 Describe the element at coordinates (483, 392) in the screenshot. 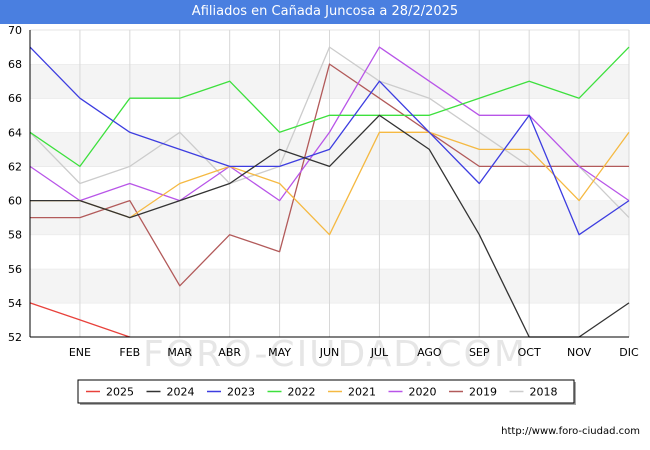

I see `legend-label-2019: 2019` at that location.